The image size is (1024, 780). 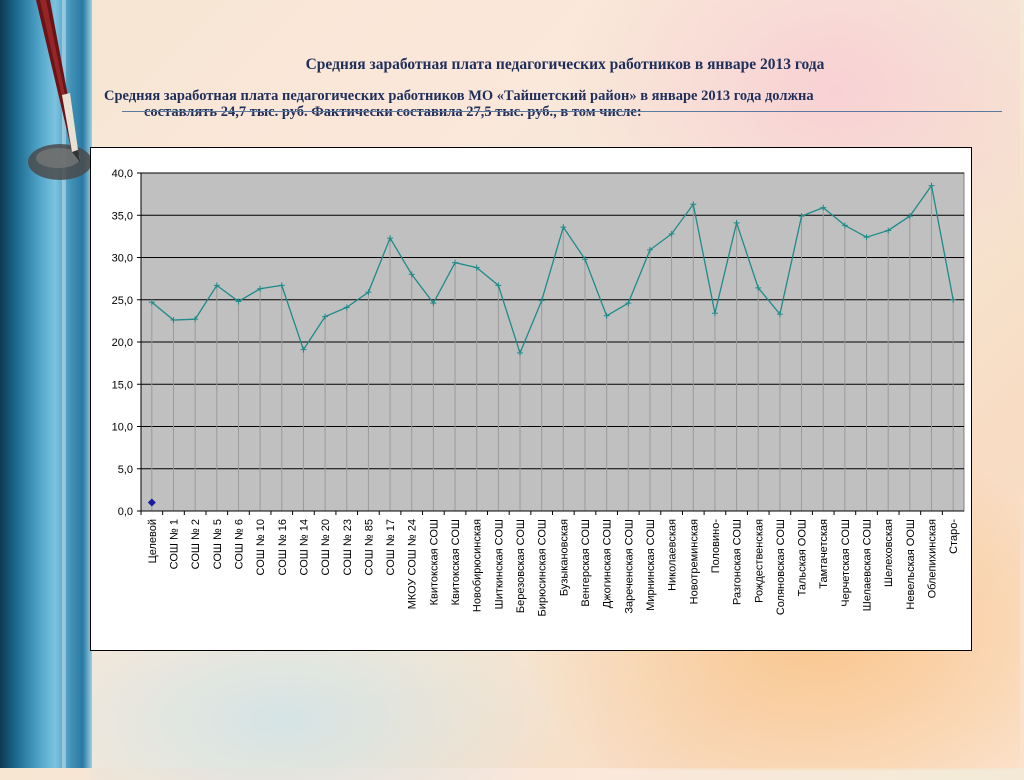 I want to click on x-tick-label: СОШ № 17, so click(x=391, y=547).